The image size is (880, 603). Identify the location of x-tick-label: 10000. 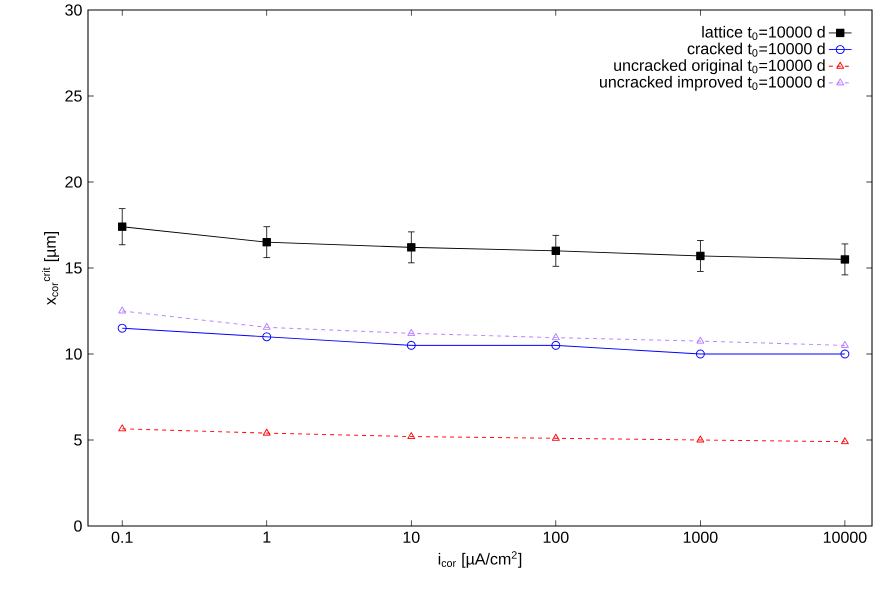
(845, 537).